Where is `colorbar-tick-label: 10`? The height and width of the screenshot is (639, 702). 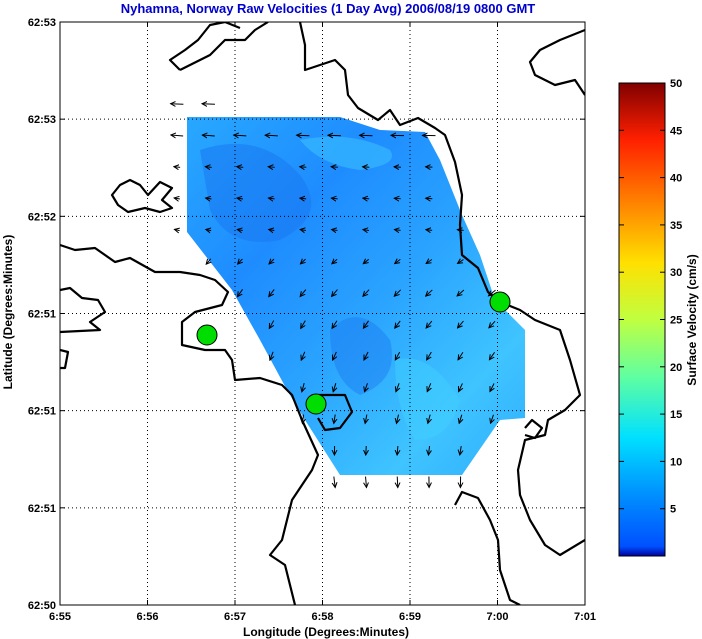
colorbar-tick-label: 10 is located at coordinates (676, 462).